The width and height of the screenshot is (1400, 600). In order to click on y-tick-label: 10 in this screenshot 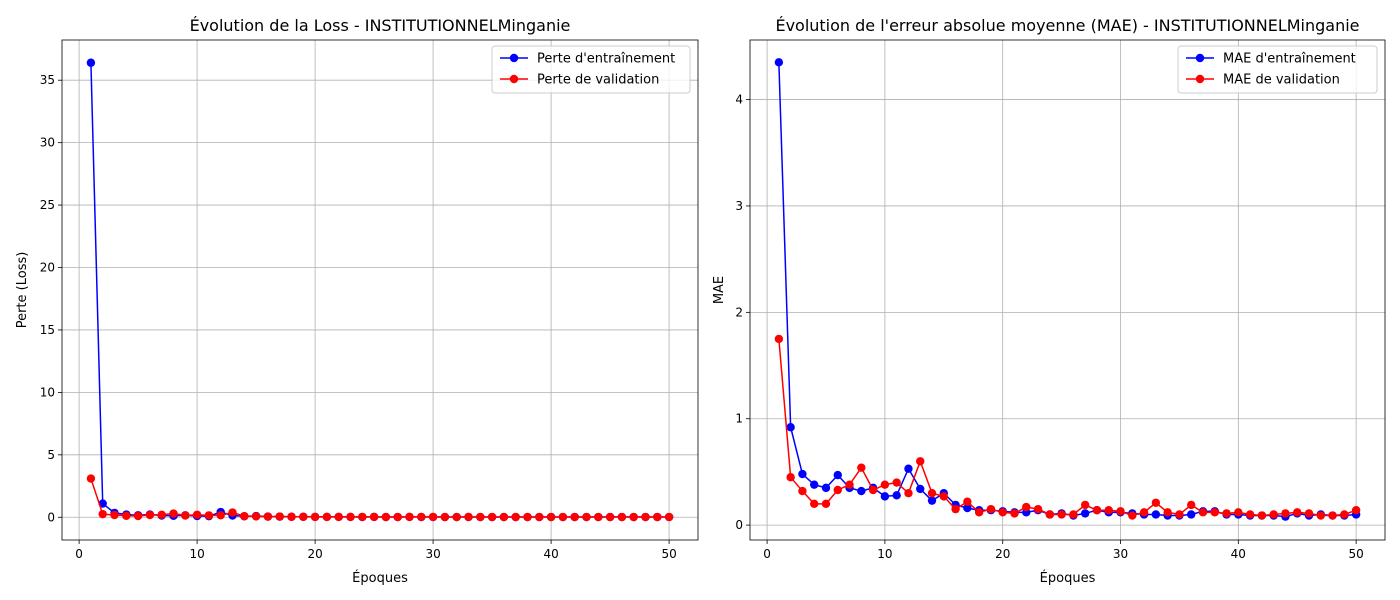, I will do `click(47, 392)`.